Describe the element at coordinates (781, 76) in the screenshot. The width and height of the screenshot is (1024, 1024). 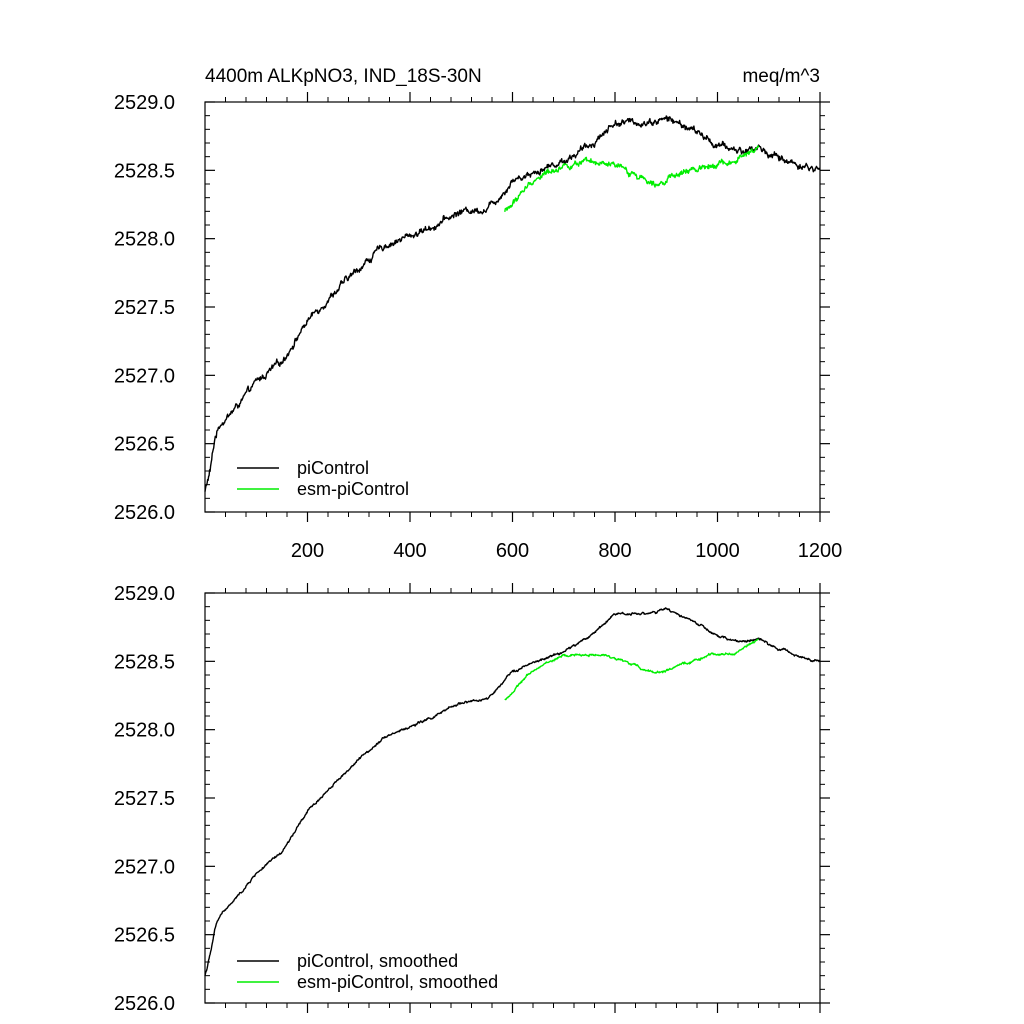
I see `units-label: meq/m^3` at that location.